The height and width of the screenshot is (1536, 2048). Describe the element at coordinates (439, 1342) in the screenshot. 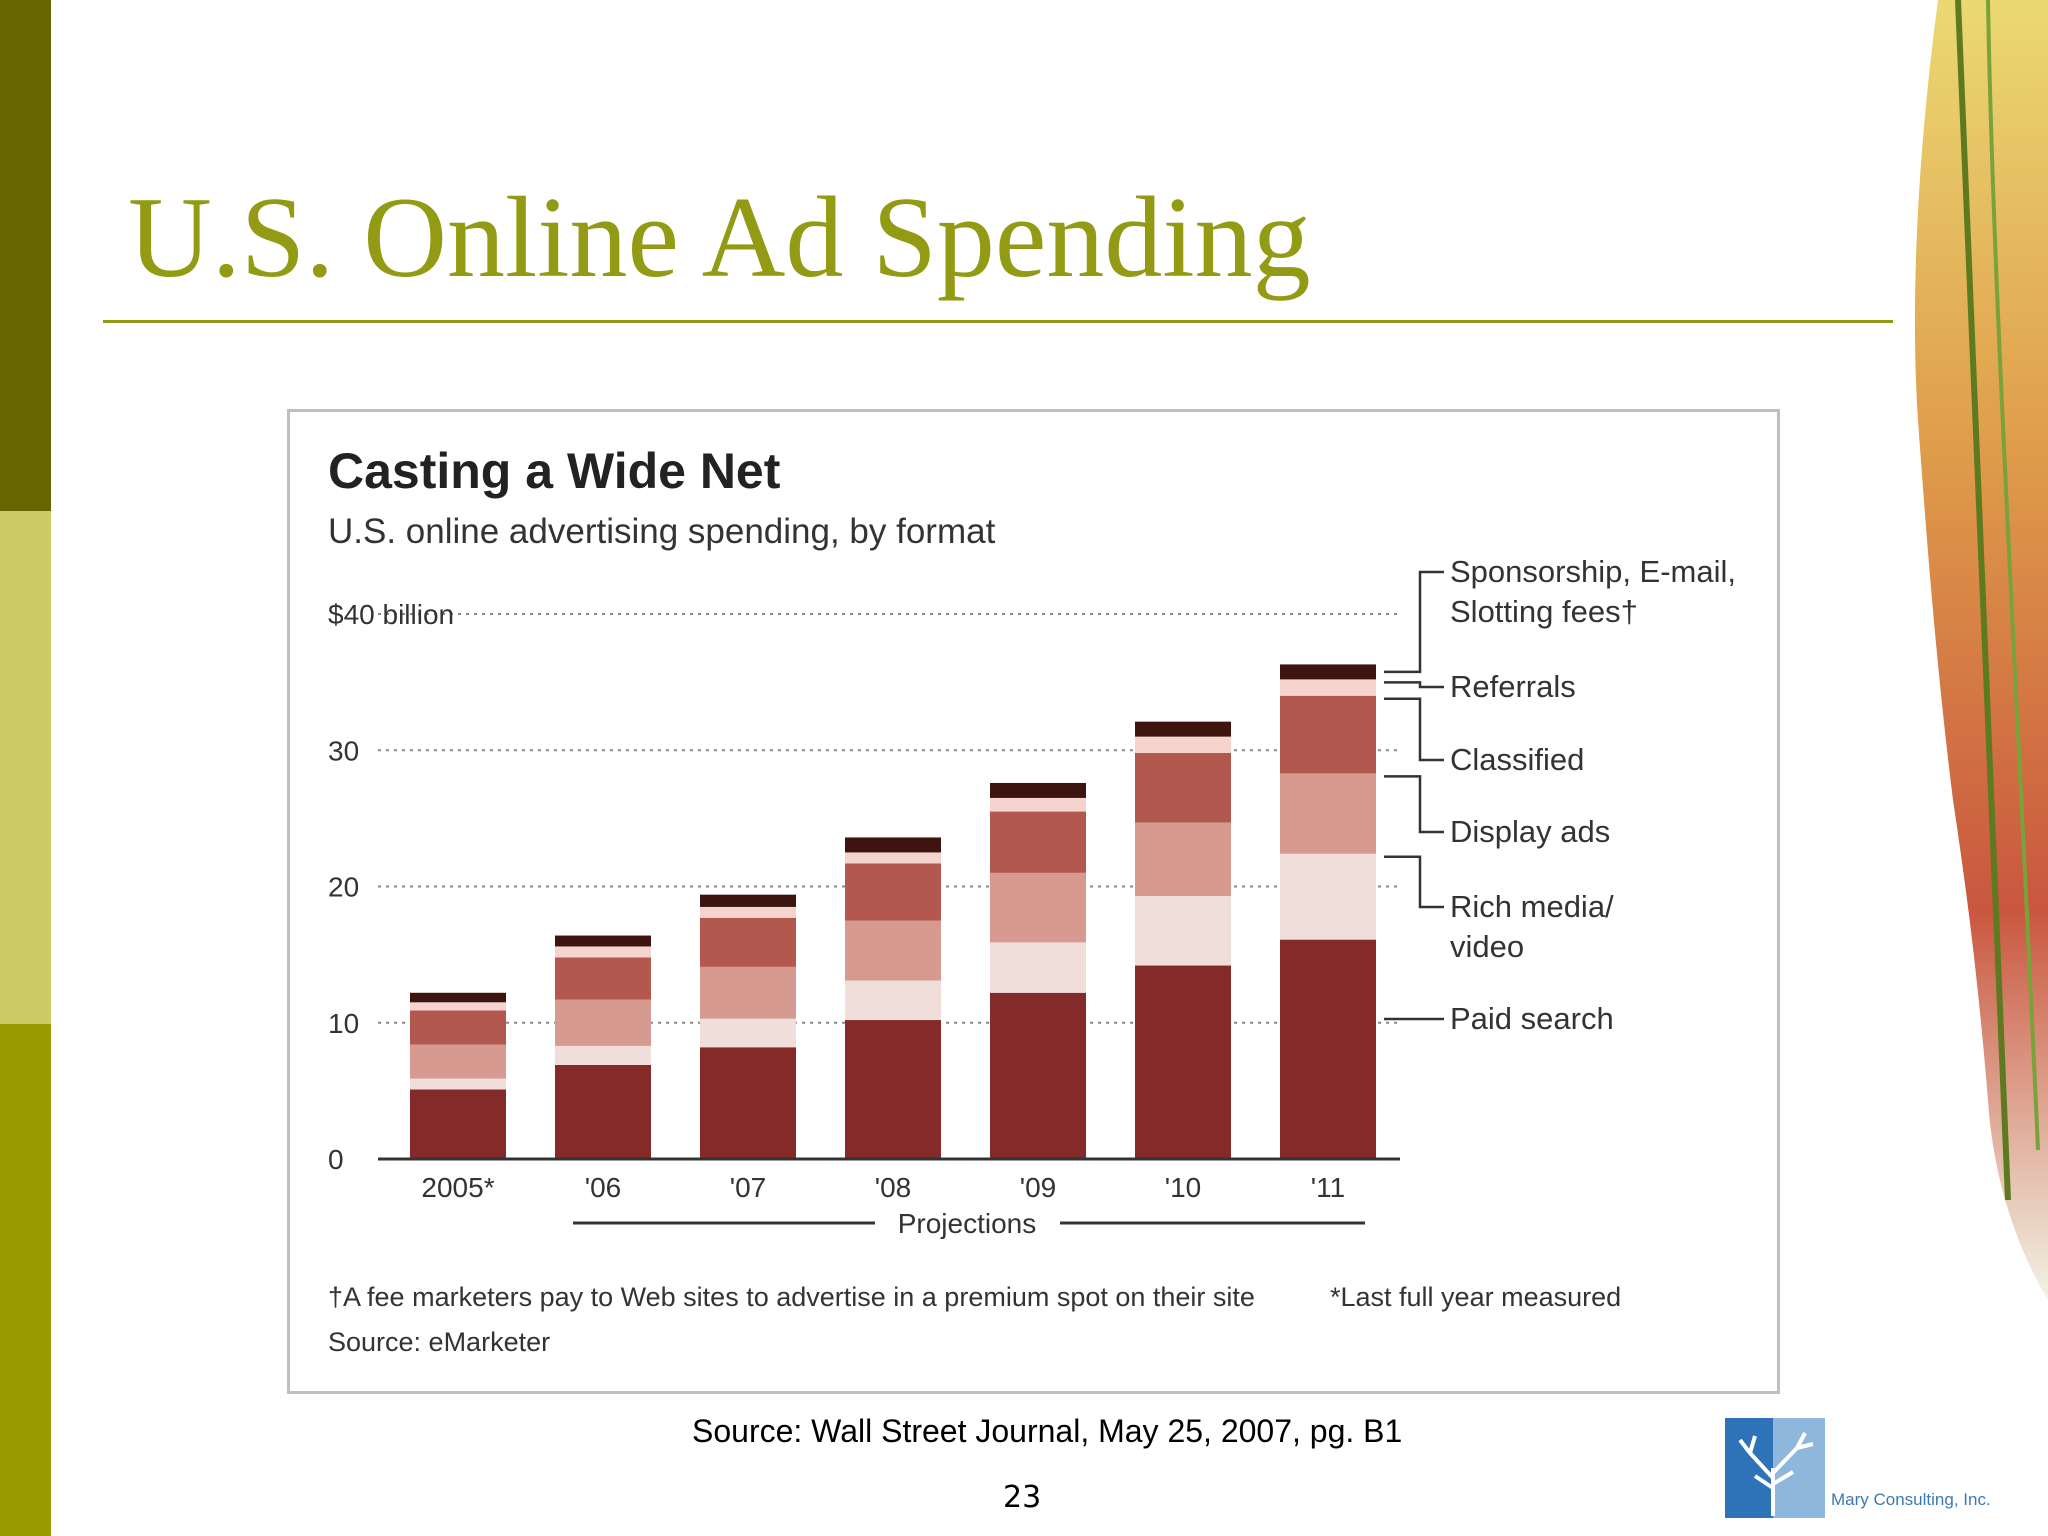

I see `footnote-source: Source: eMarketer` at that location.